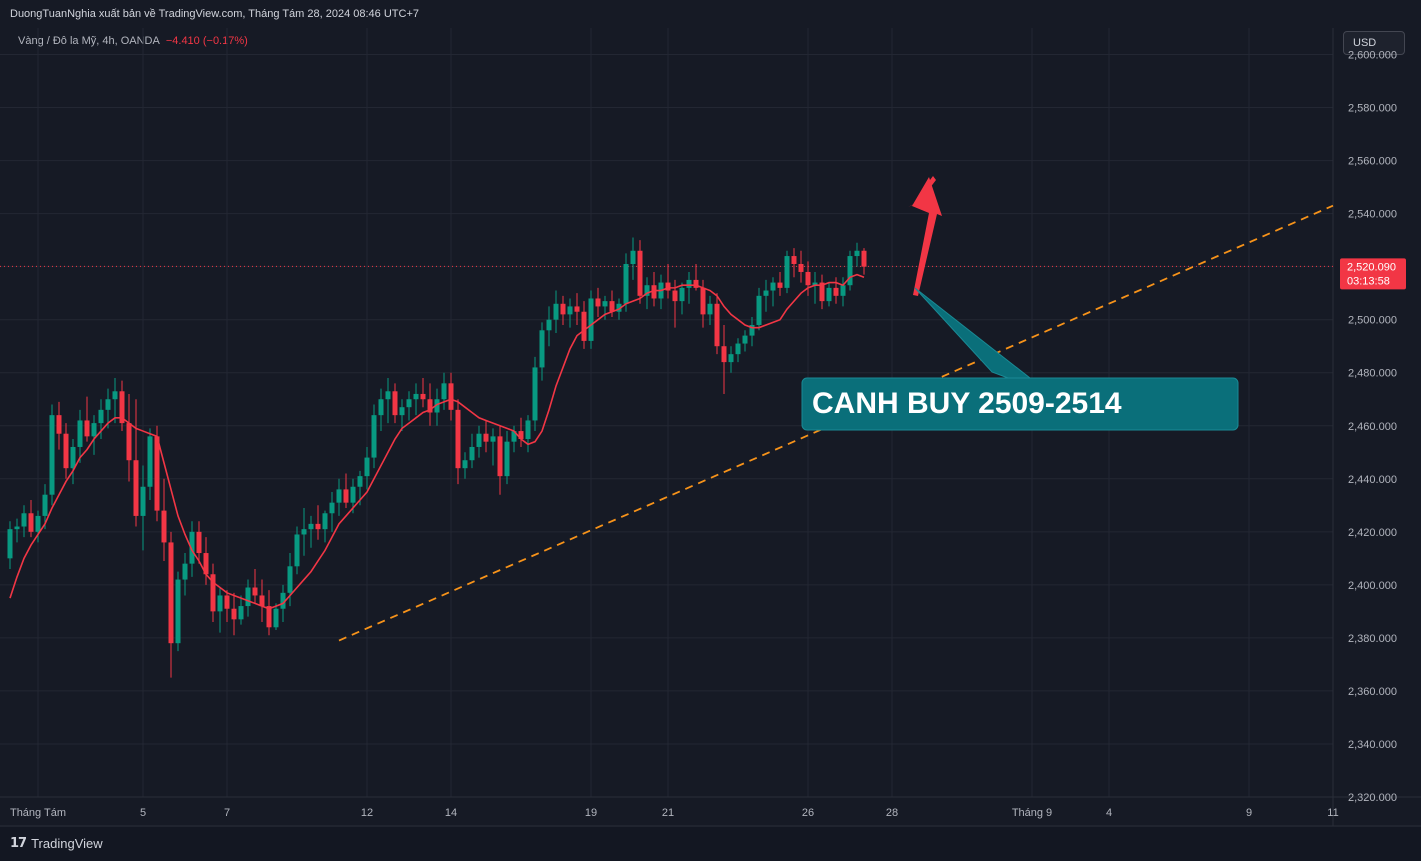 The width and height of the screenshot is (1421, 861). Describe the element at coordinates (227, 813) in the screenshot. I see `time-tick-label: 7` at that location.